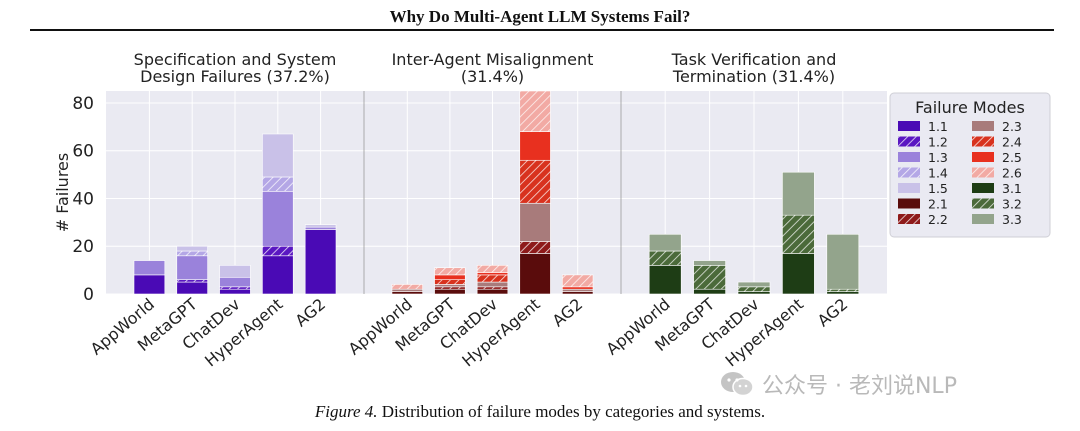 Image resolution: width=1080 pixels, height=431 pixels. I want to click on legend-label: 3.1, so click(1012, 188).